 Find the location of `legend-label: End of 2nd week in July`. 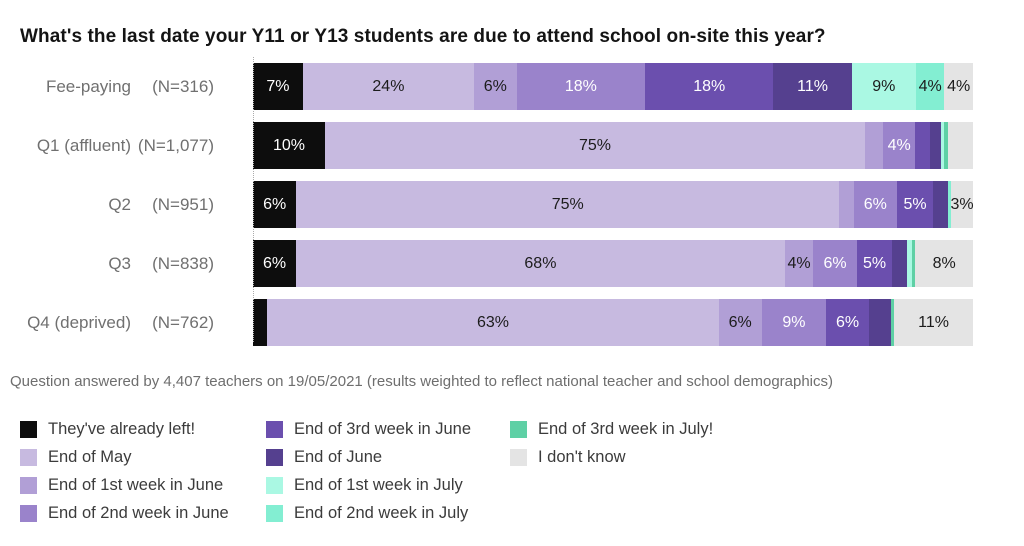

legend-label: End of 2nd week in July is located at coordinates (381, 512).